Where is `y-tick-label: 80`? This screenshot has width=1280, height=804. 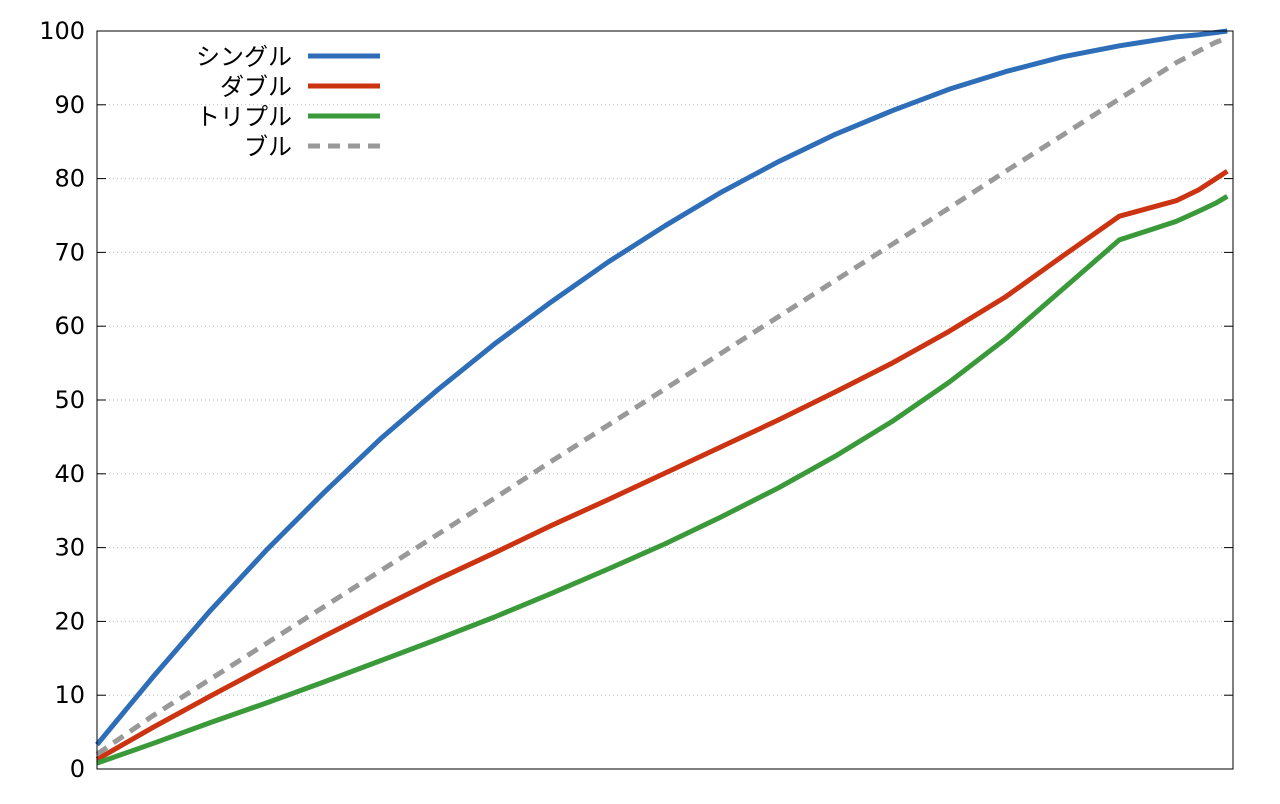
y-tick-label: 80 is located at coordinates (69, 179).